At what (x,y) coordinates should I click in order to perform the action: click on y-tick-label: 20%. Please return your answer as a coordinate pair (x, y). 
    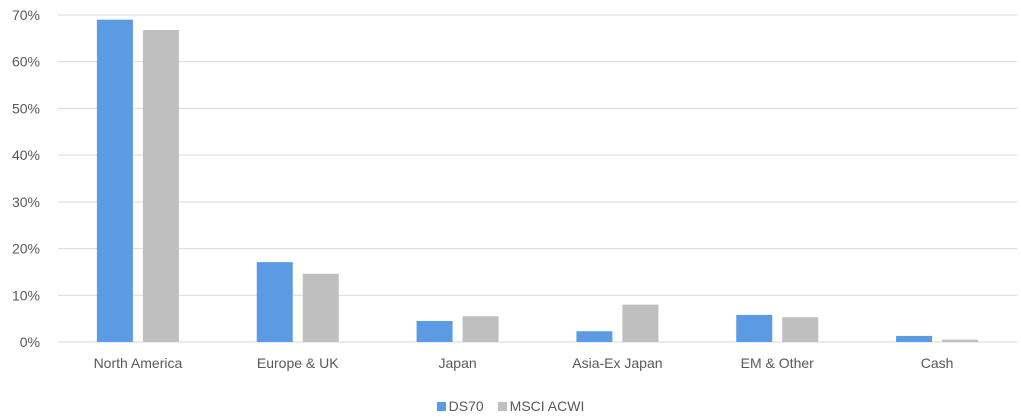
    Looking at the image, I should click on (26, 249).